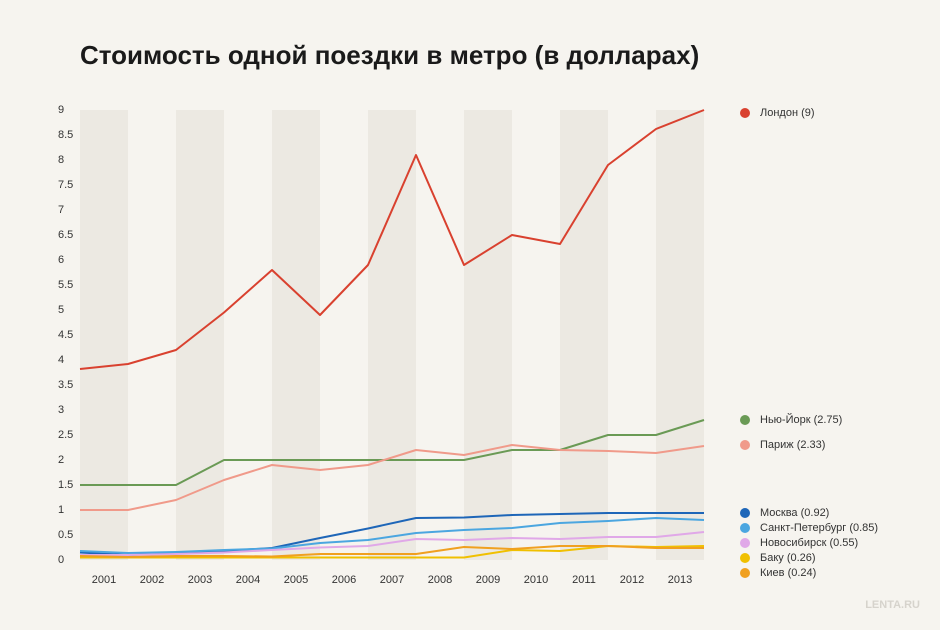  What do you see at coordinates (392, 580) in the screenshot?
I see `x-tick-label: 2007` at bounding box center [392, 580].